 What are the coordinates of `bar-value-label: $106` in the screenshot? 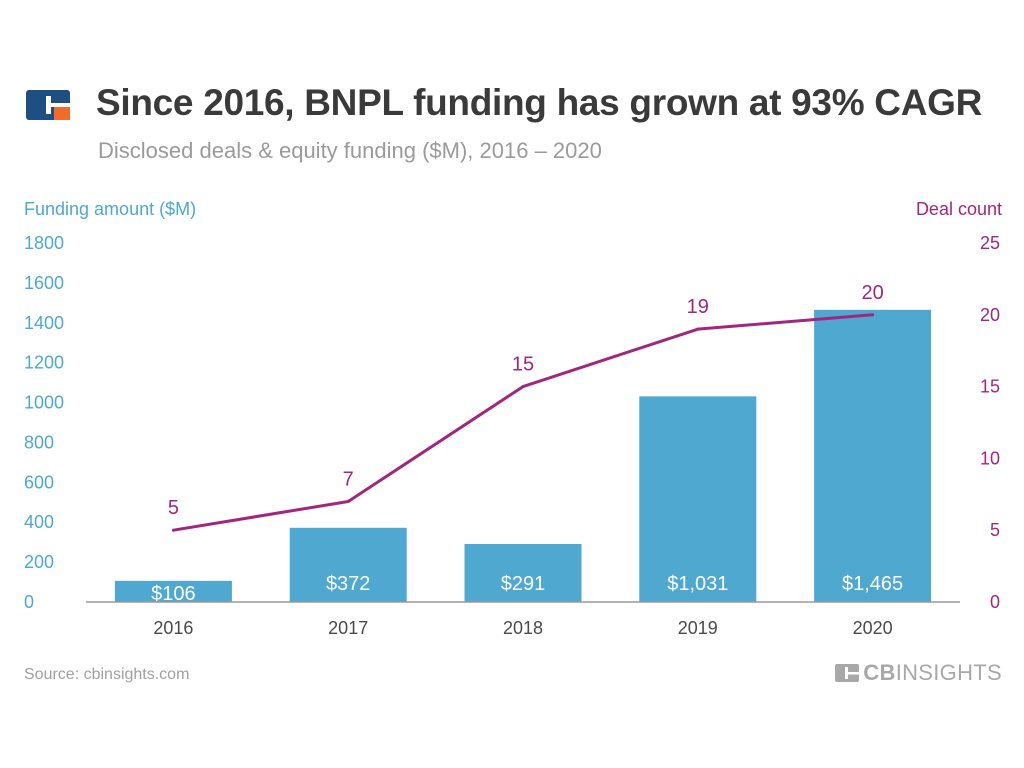 It's located at (173, 594).